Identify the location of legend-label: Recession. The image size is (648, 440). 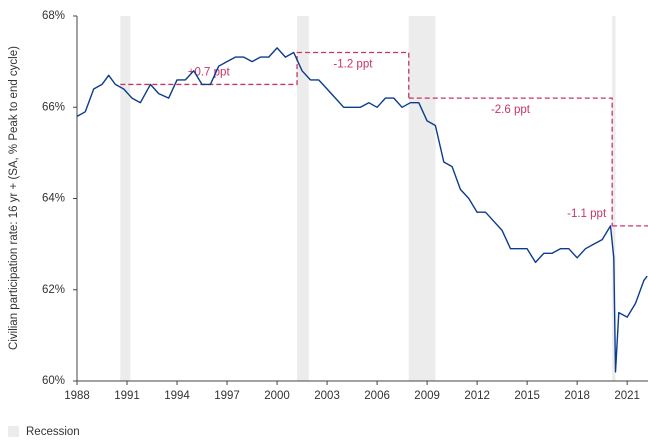
(53, 432).